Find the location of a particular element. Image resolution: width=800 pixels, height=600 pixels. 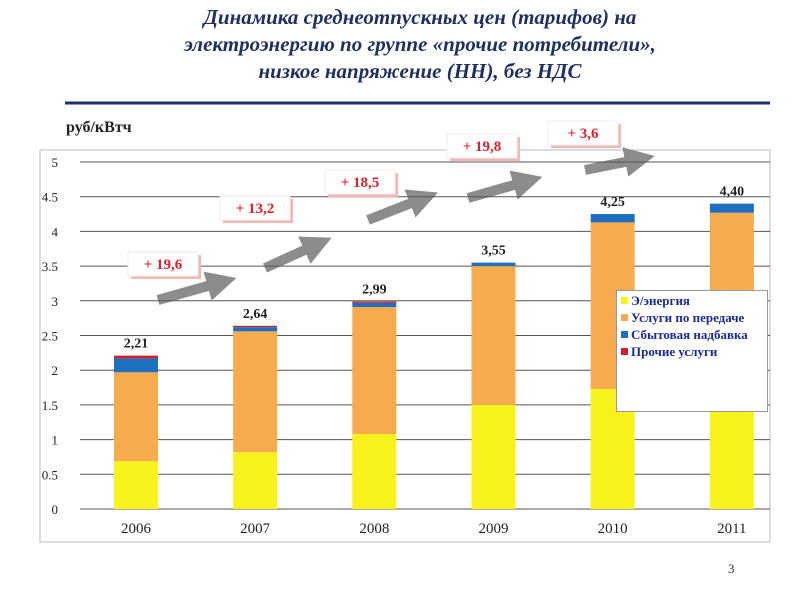

x-tick-label: 2011 is located at coordinates (731, 529).